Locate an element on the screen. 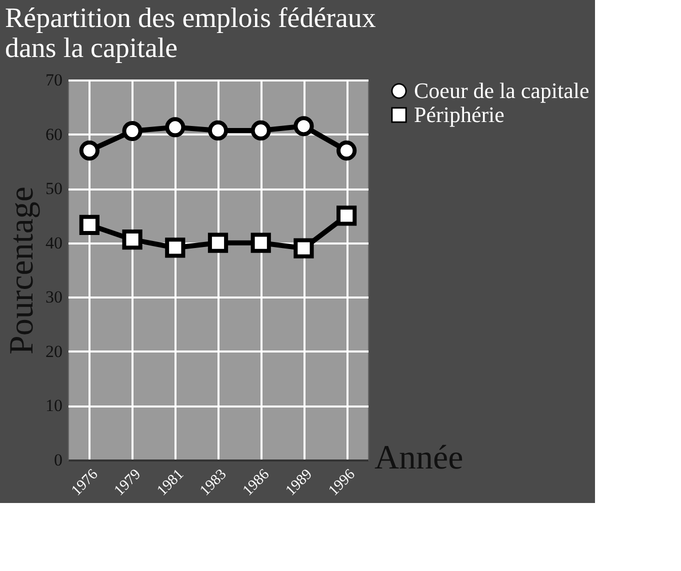 Image resolution: width=681 pixels, height=571 pixels. legend-label: Coeur de la capitale is located at coordinates (502, 90).